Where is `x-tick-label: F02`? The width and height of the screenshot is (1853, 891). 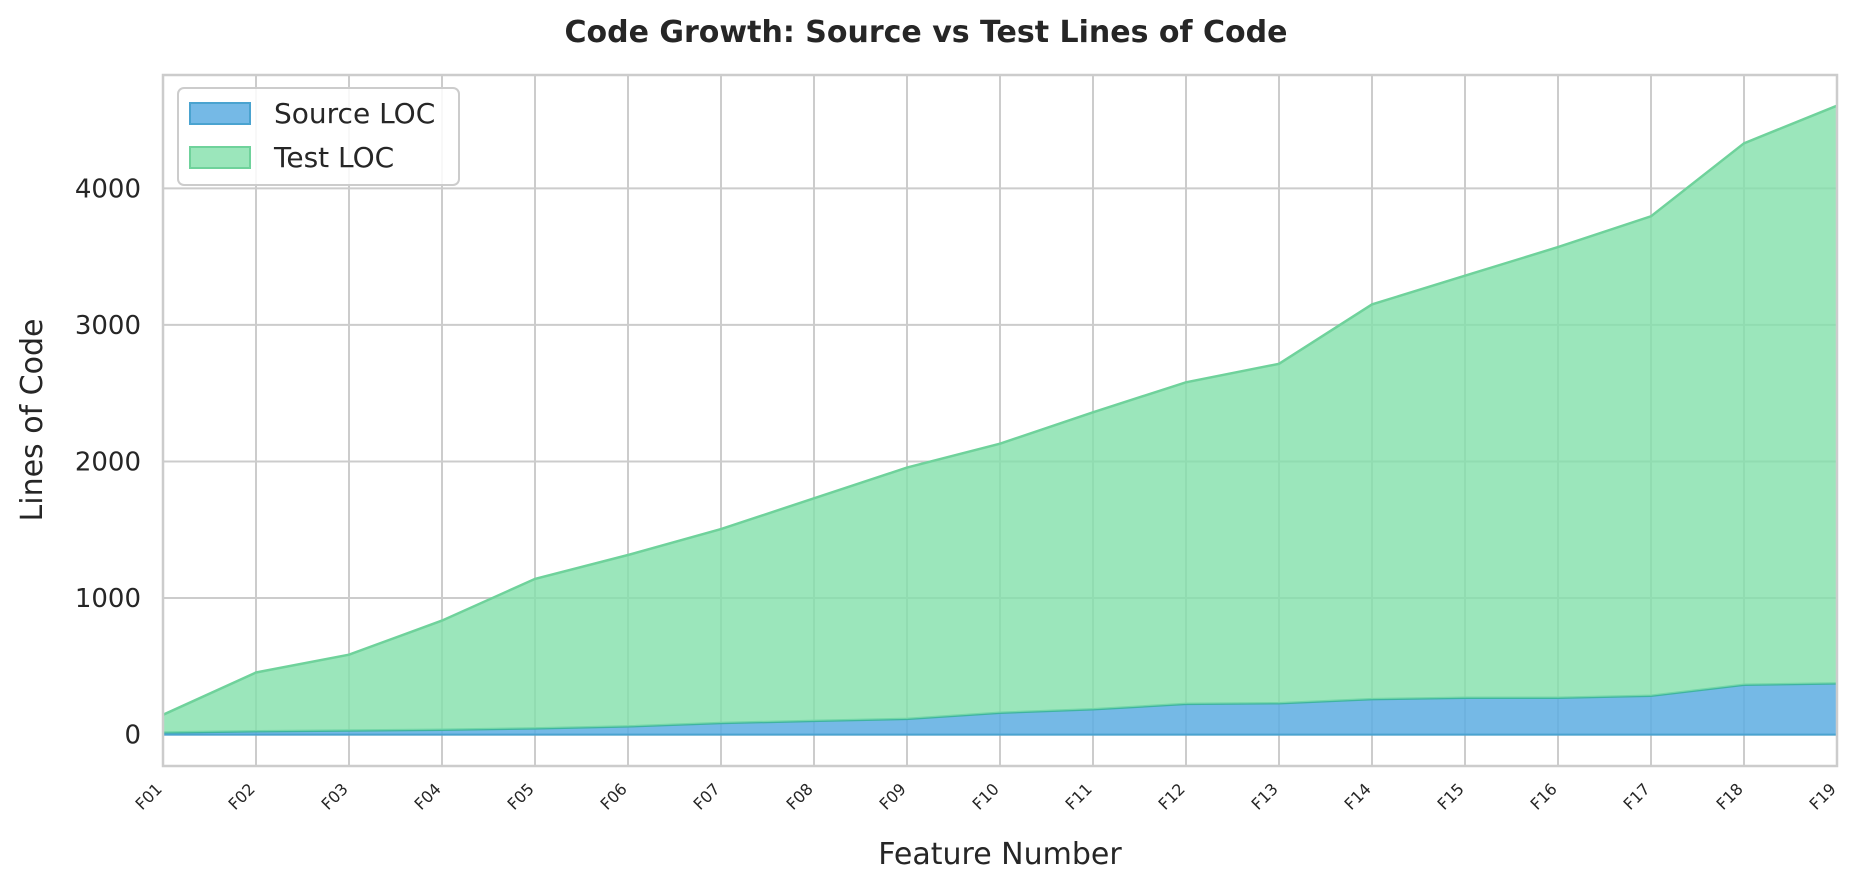 x-tick-label: F02 is located at coordinates (241, 796).